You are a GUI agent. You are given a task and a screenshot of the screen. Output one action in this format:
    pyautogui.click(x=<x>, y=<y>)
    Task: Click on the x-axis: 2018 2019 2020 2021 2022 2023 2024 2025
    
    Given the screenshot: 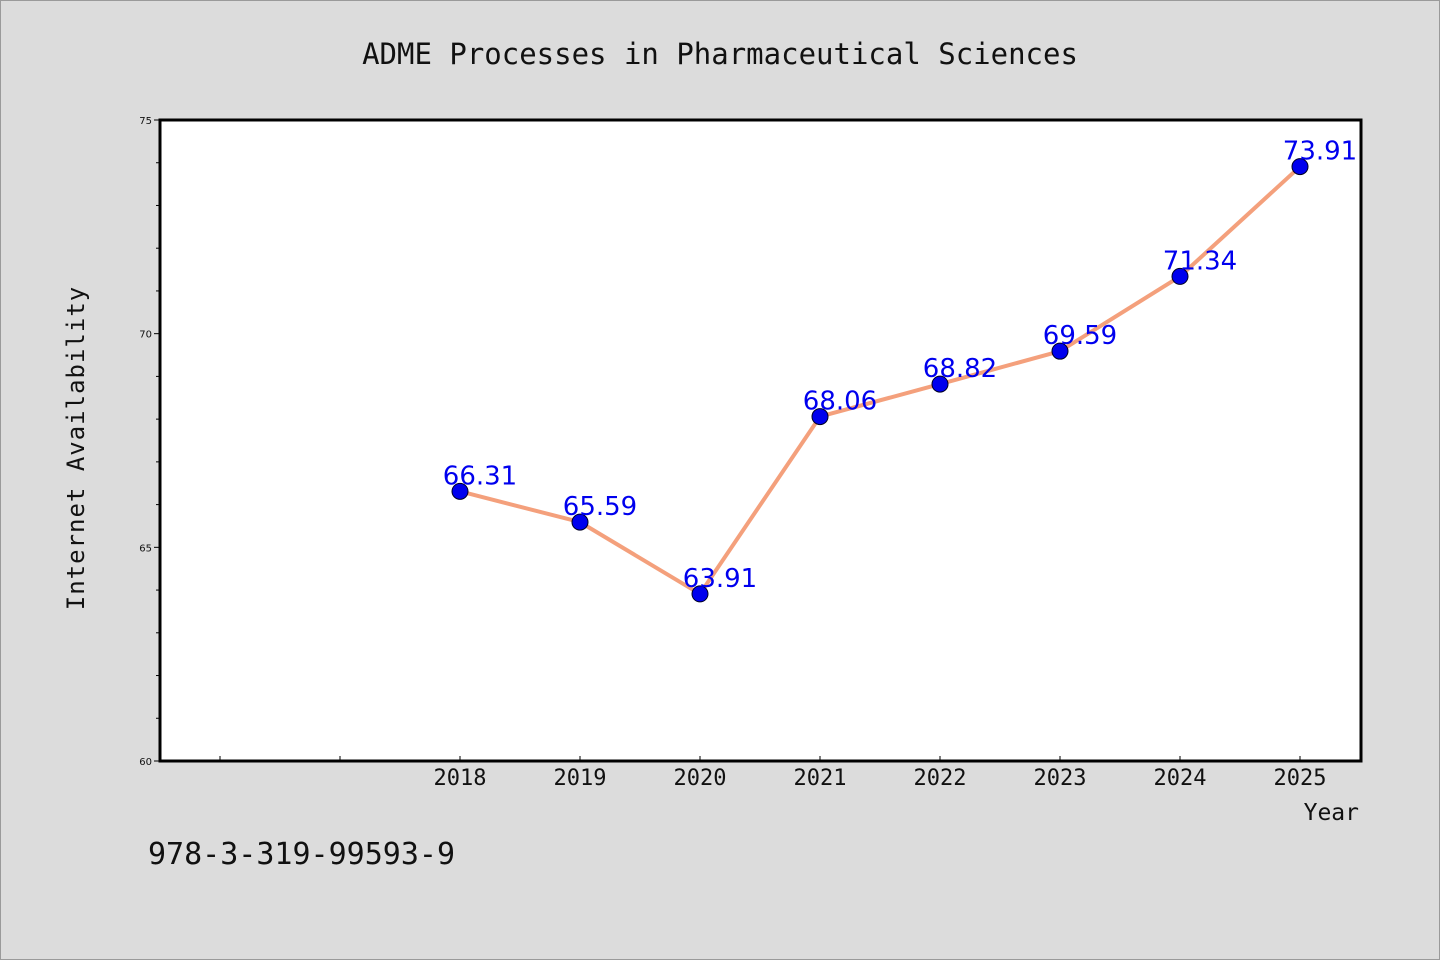 What is the action you would take?
    pyautogui.click(x=773, y=773)
    